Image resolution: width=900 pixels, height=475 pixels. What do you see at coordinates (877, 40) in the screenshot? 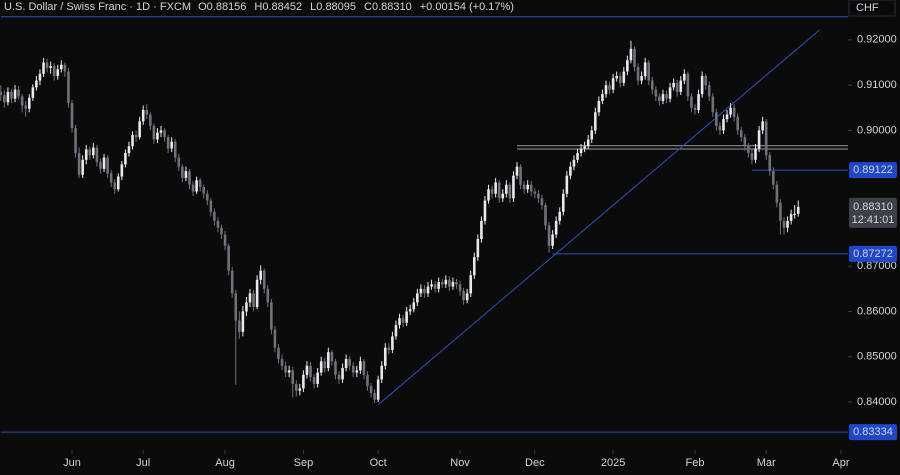
I see `y-tick-label: 0.92000` at bounding box center [877, 40].